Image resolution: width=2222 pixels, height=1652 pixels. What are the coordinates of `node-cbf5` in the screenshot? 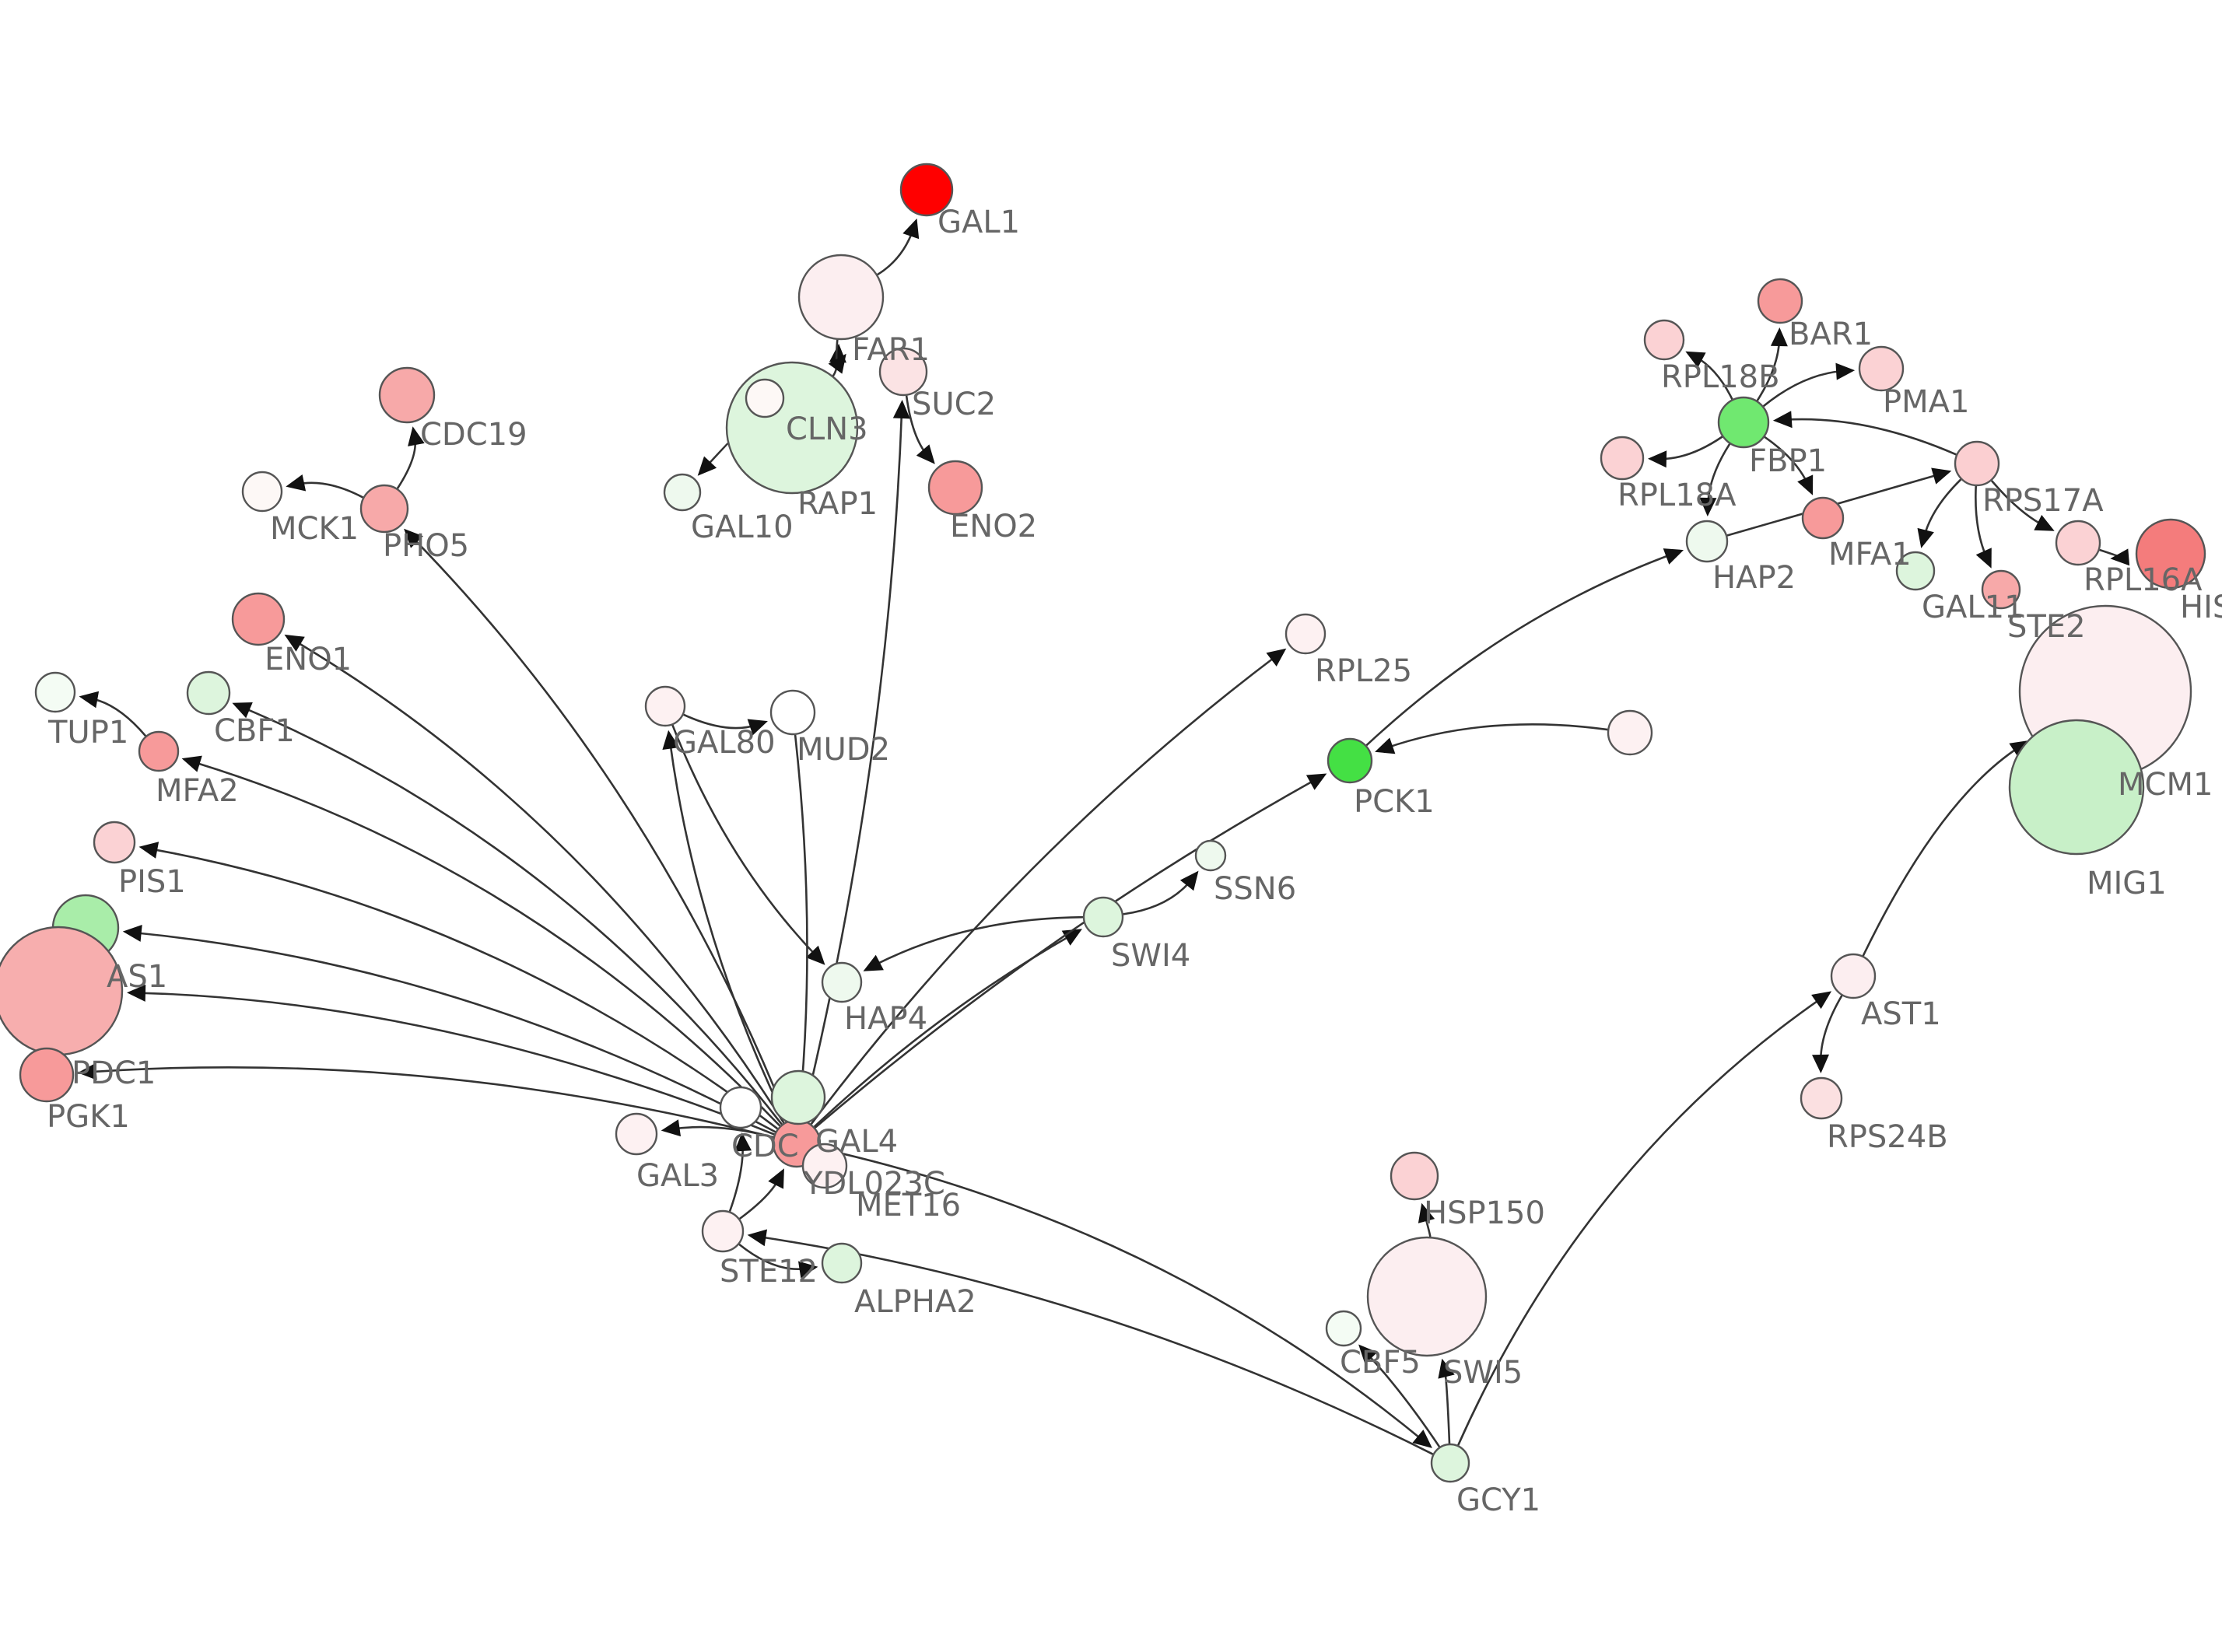 It's located at (1343, 1328).